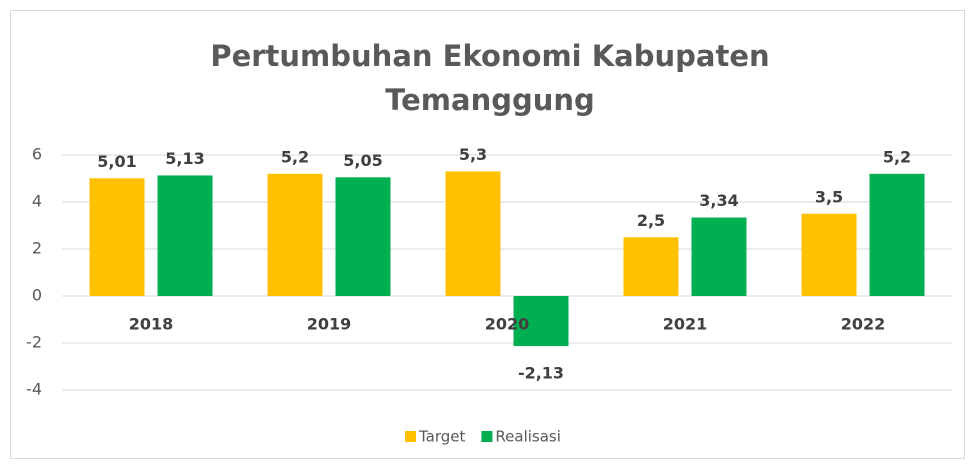 The height and width of the screenshot is (465, 969). Describe the element at coordinates (362, 160) in the screenshot. I see `data-label: 5,05` at that location.